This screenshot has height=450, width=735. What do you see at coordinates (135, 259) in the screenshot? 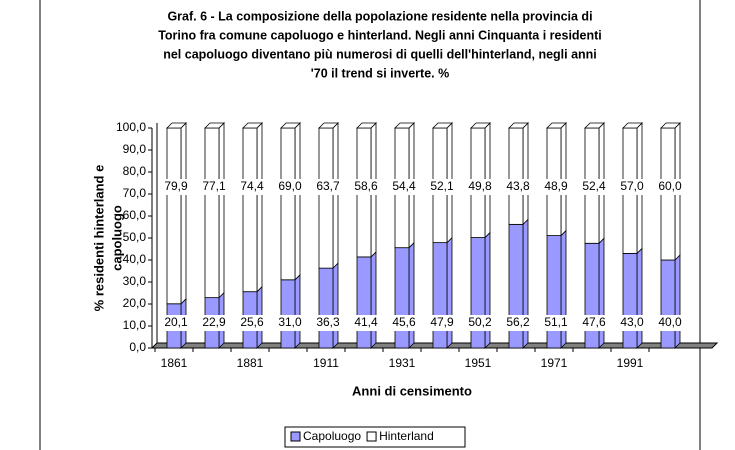
I see `y-tick-label: 40,0` at bounding box center [135, 259].